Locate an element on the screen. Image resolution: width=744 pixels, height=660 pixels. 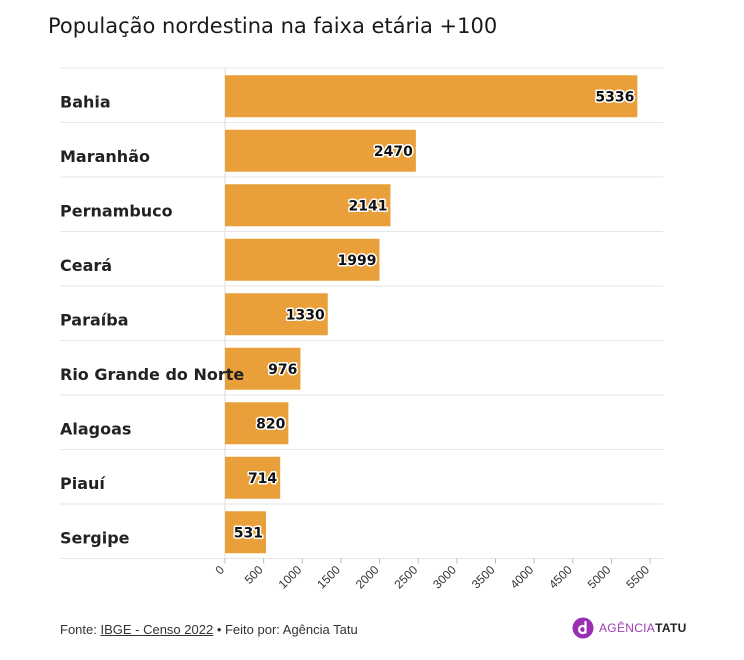
x-tick-label: 2000 is located at coordinates (367, 576).